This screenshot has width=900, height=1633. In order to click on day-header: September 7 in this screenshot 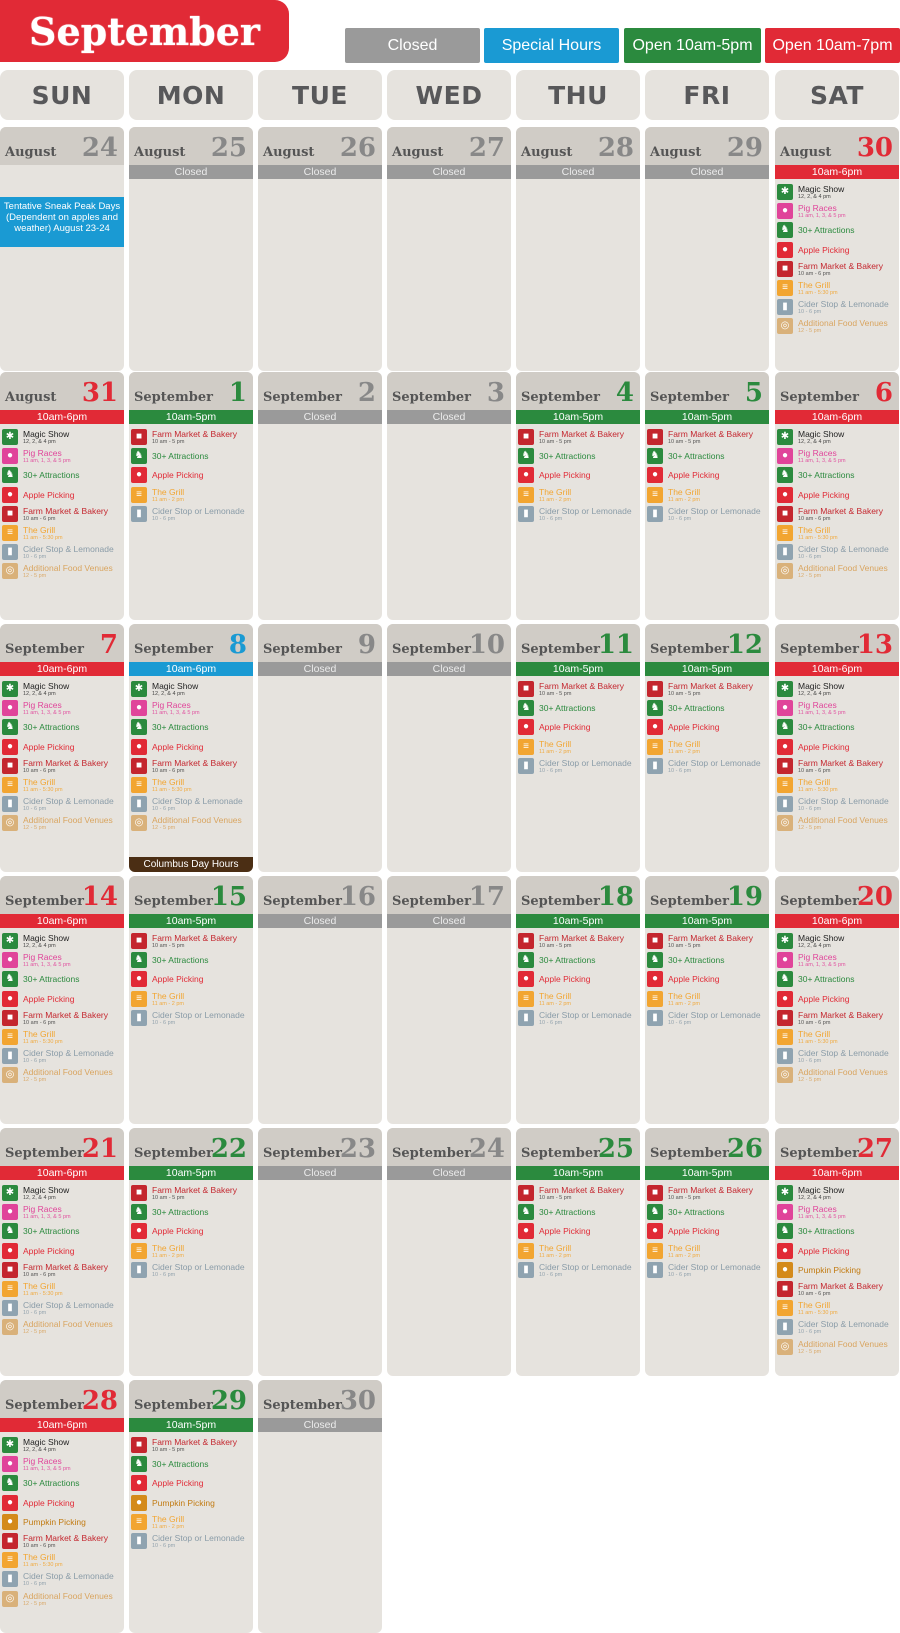, I will do `click(62, 643)`.